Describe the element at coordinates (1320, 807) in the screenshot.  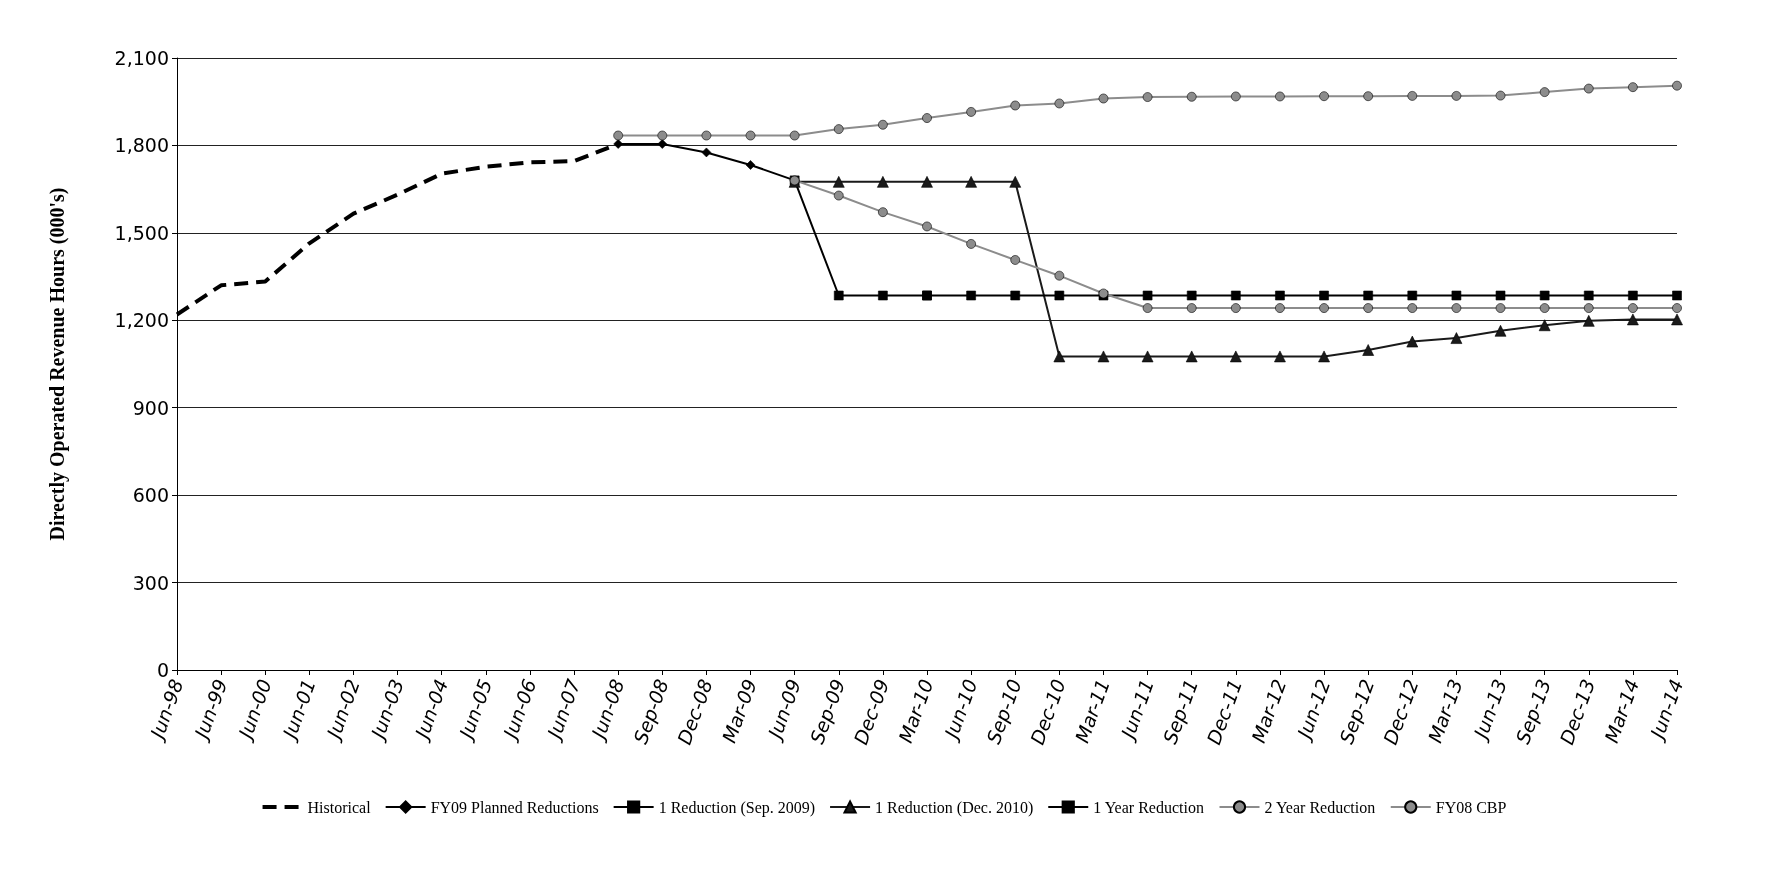
I see `legend-label: 2 Year Reduction` at that location.